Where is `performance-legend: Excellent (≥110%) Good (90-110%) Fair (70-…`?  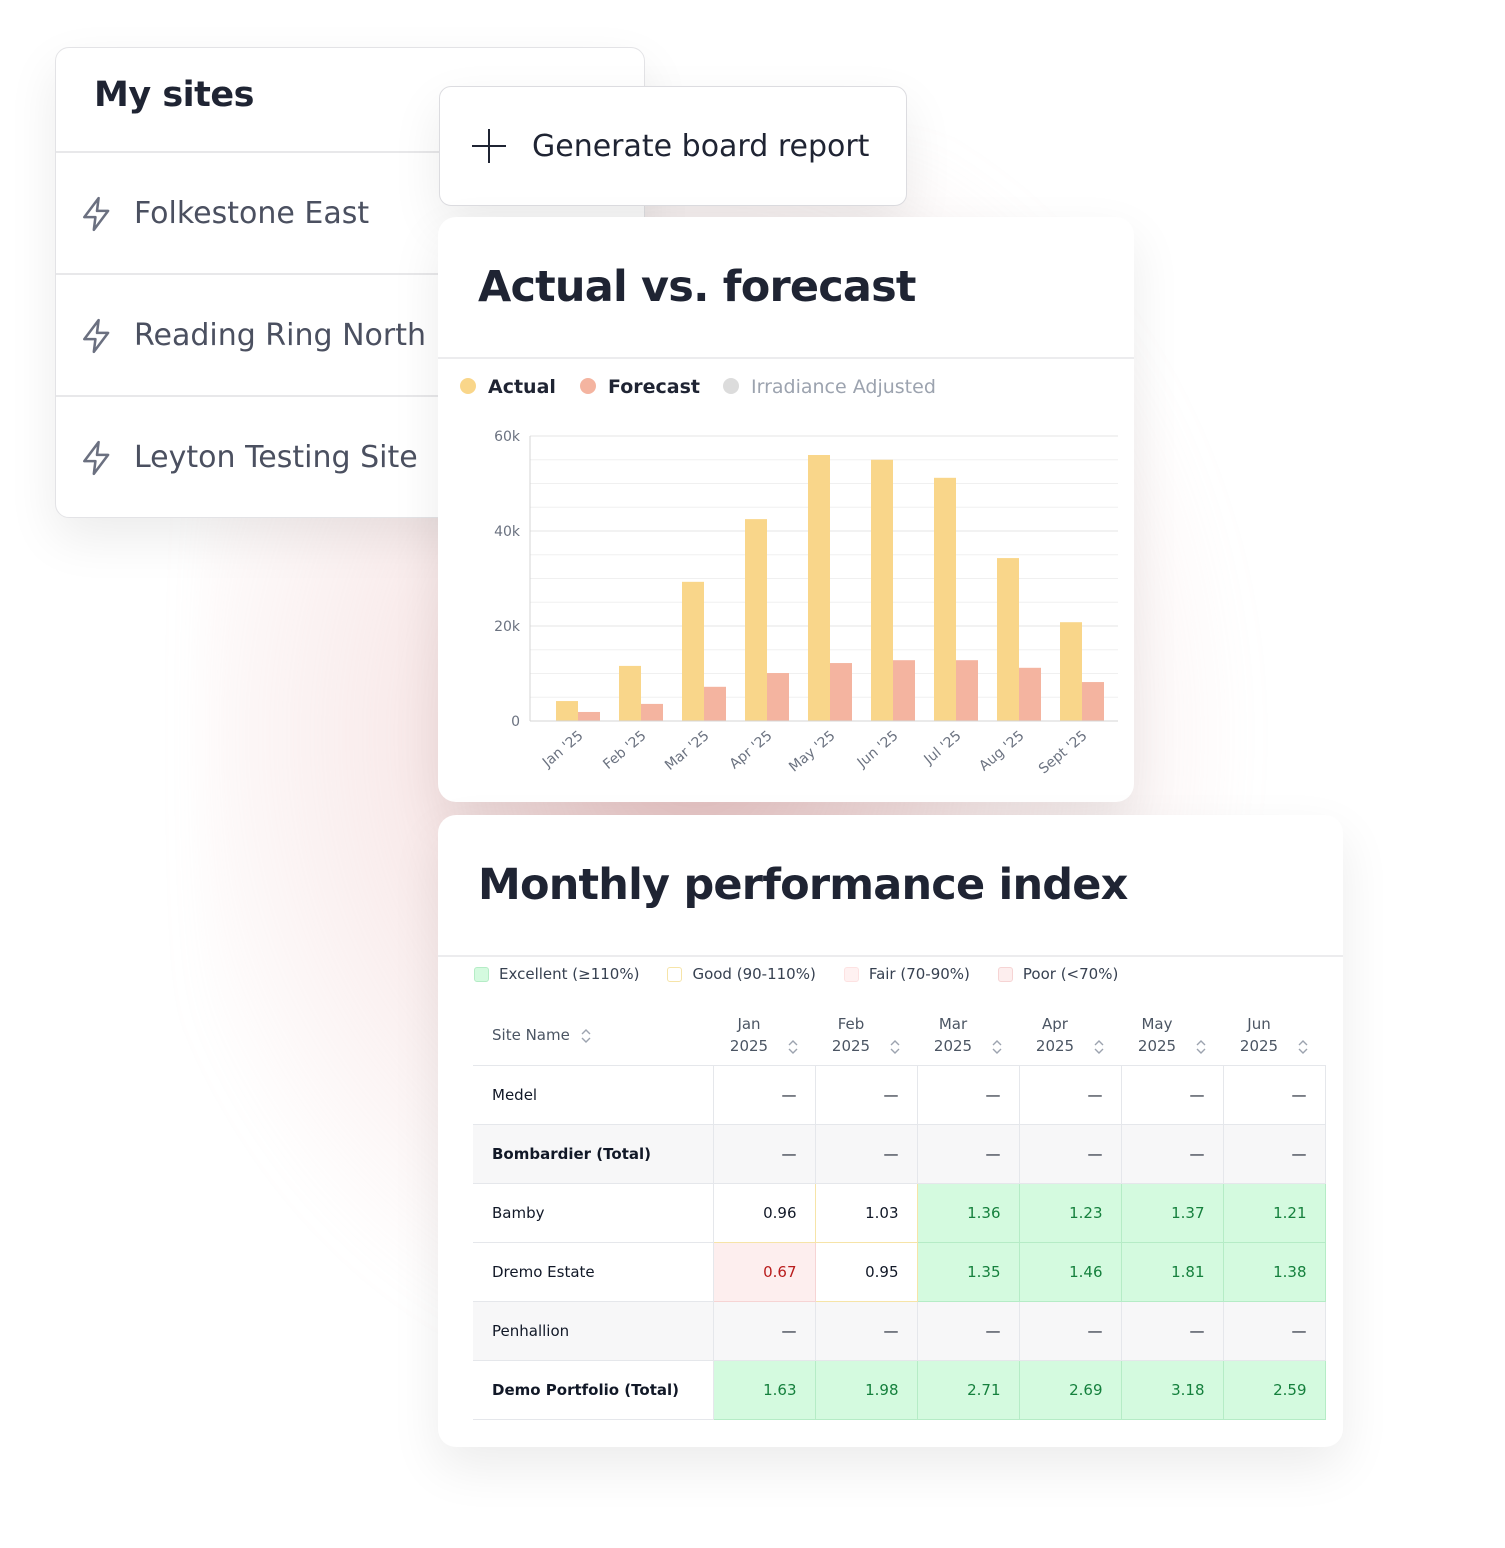
performance-legend: Excellent (≥110%) Good (90-110%) Fair (70-… is located at coordinates (810, 974).